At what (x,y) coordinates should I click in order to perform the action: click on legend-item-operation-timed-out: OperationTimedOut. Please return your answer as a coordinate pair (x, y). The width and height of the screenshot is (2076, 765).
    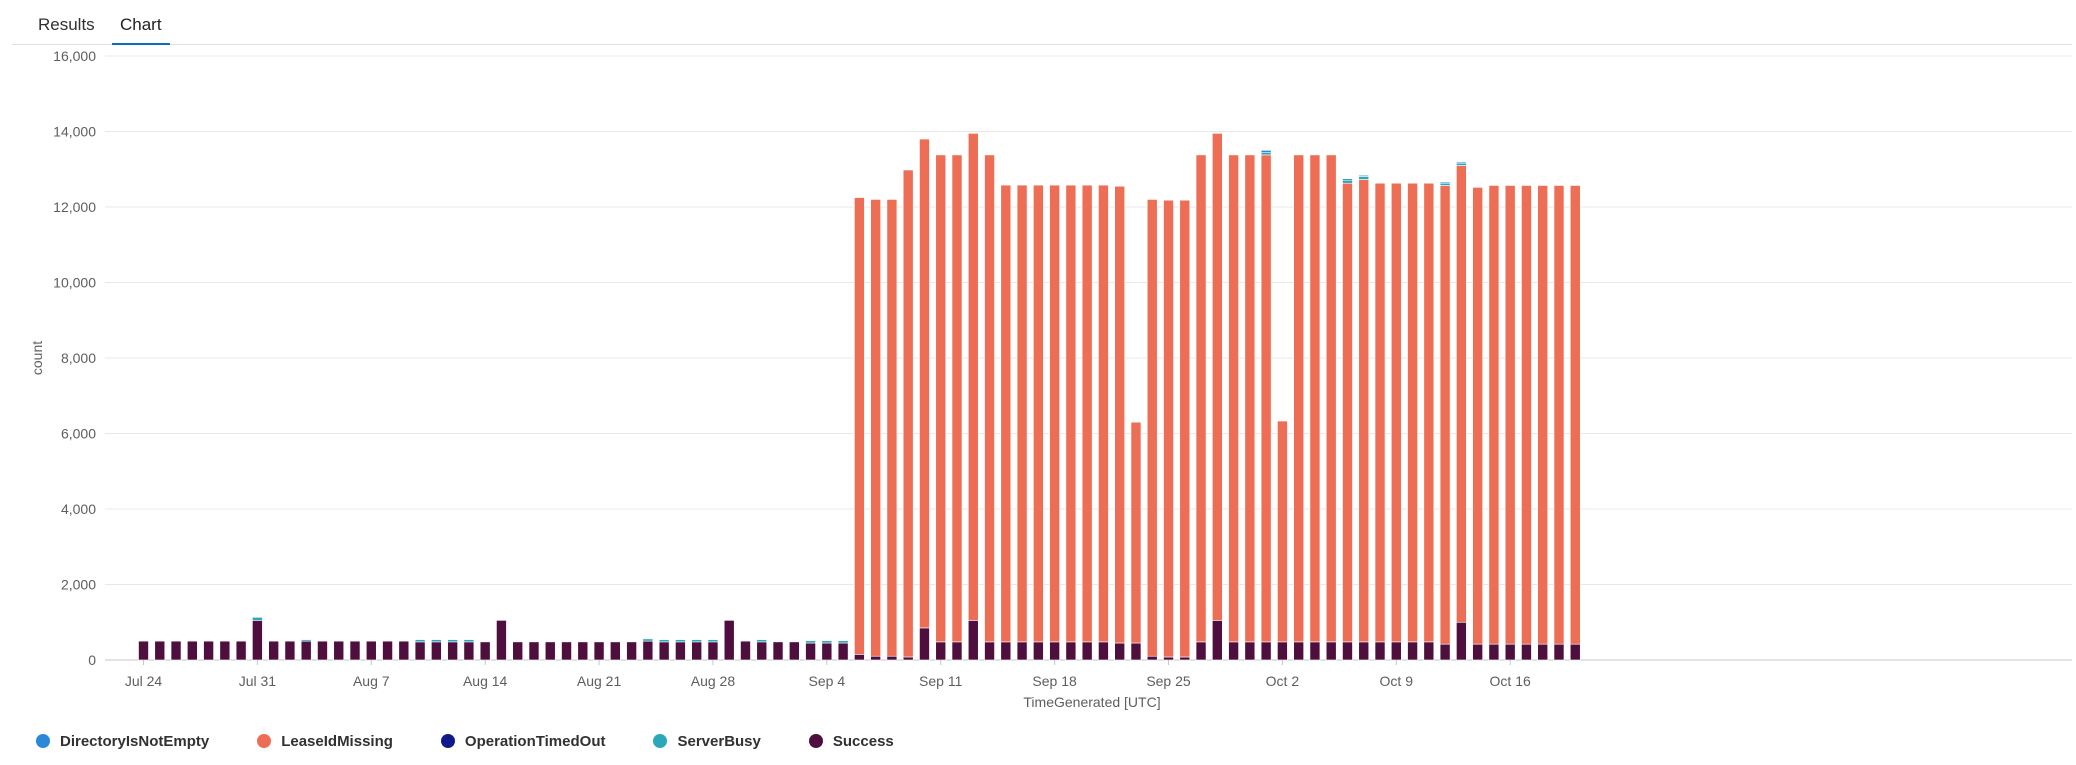
    Looking at the image, I should click on (522, 741).